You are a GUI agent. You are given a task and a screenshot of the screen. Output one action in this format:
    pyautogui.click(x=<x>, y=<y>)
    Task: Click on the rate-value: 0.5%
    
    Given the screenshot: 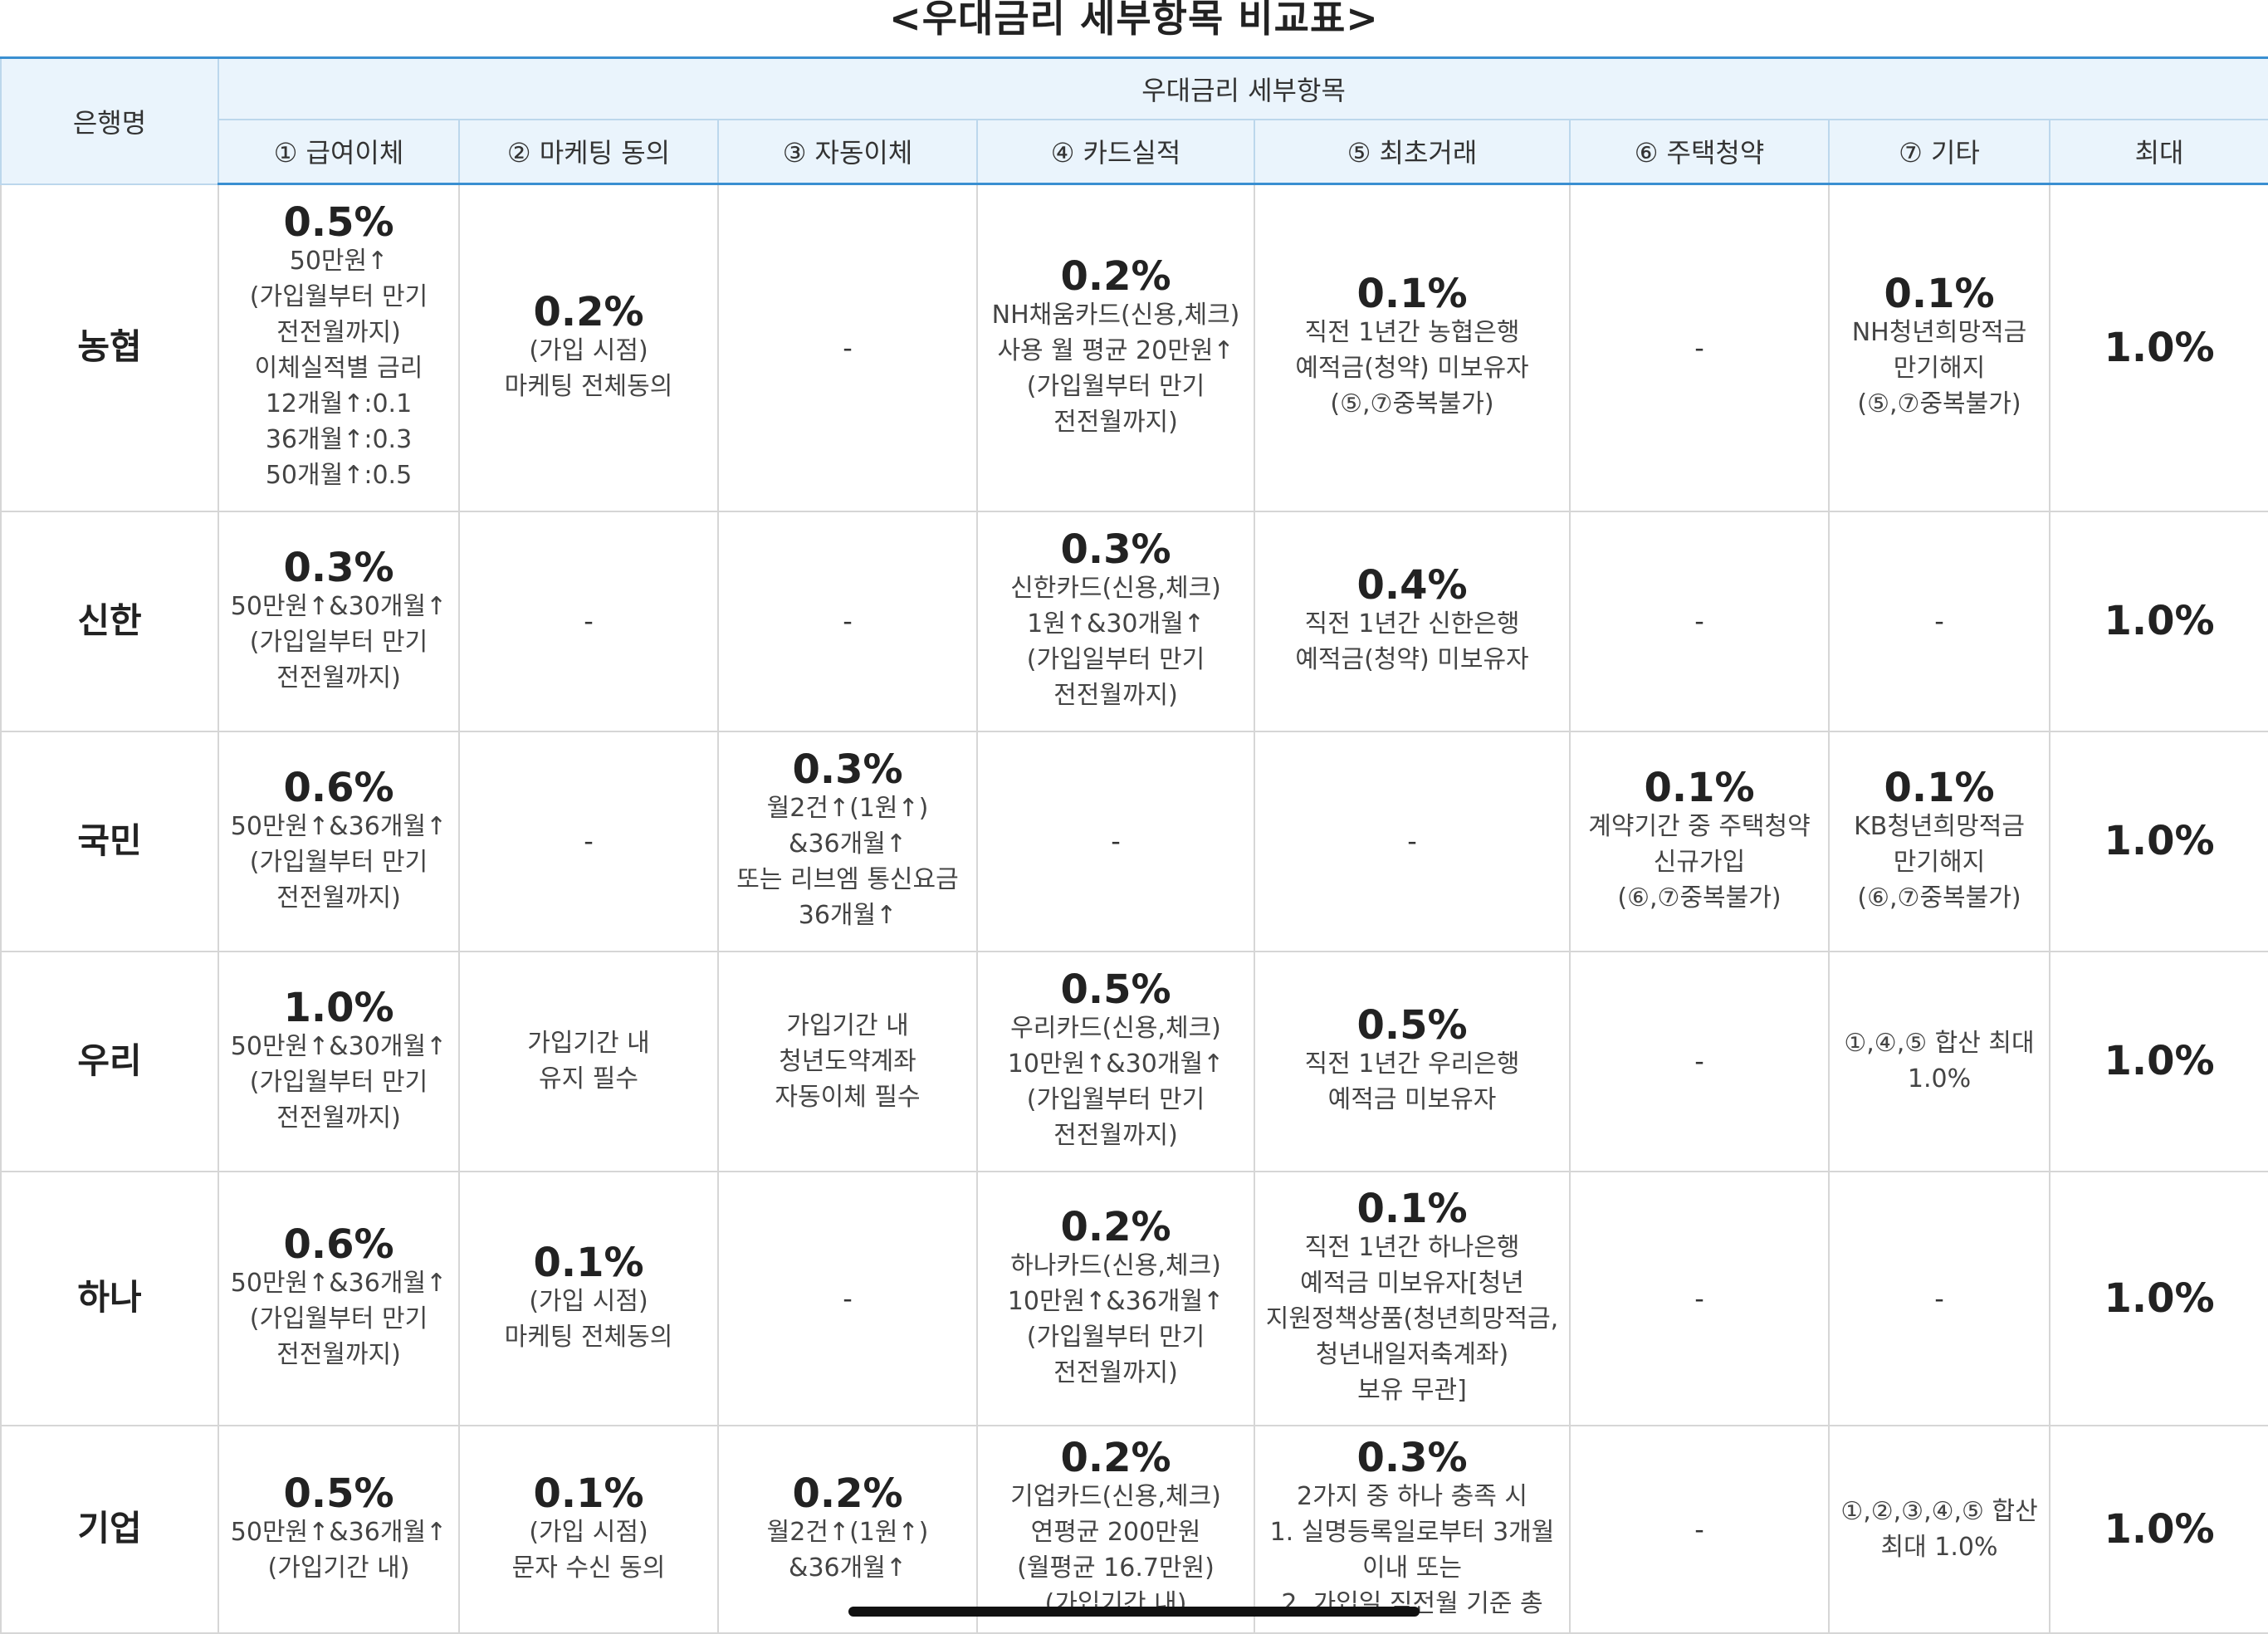 What is the action you would take?
    pyautogui.click(x=338, y=1493)
    